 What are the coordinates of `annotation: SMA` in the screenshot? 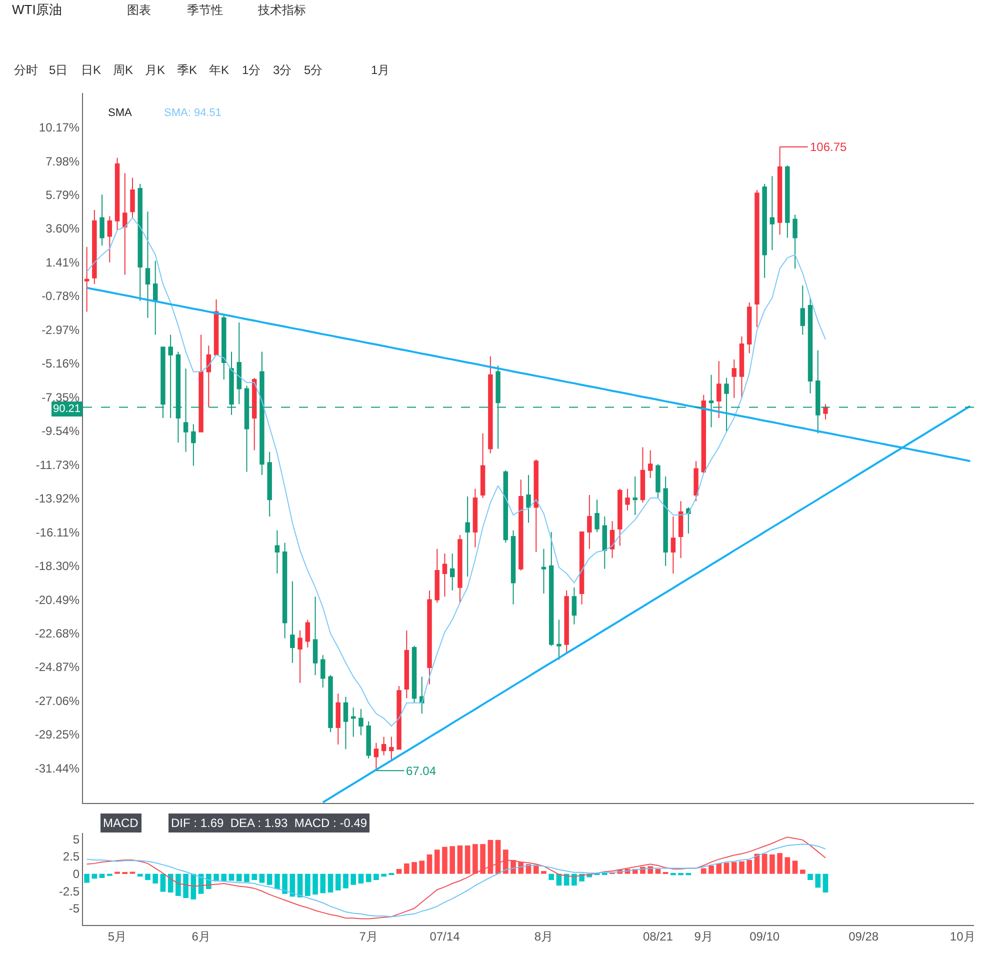 It's located at (120, 113).